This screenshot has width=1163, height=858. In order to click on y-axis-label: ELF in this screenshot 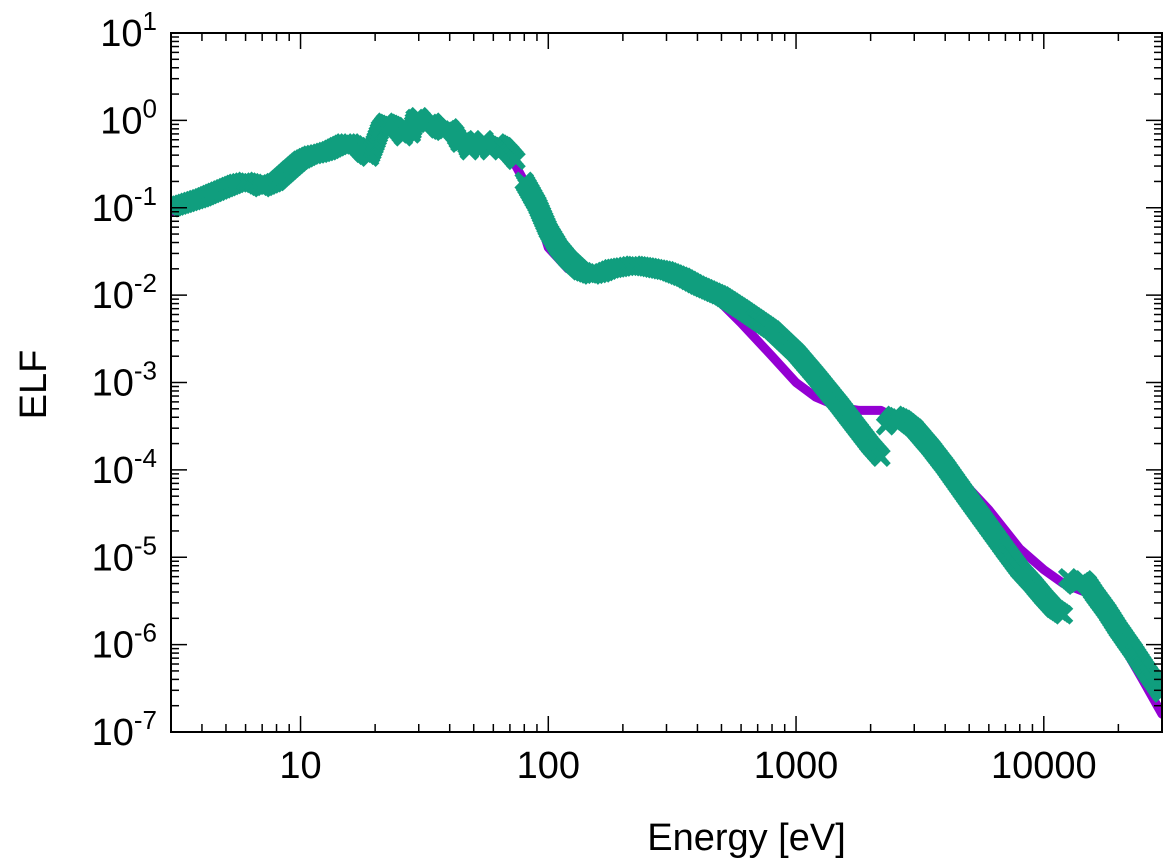, I will do `click(34, 385)`.